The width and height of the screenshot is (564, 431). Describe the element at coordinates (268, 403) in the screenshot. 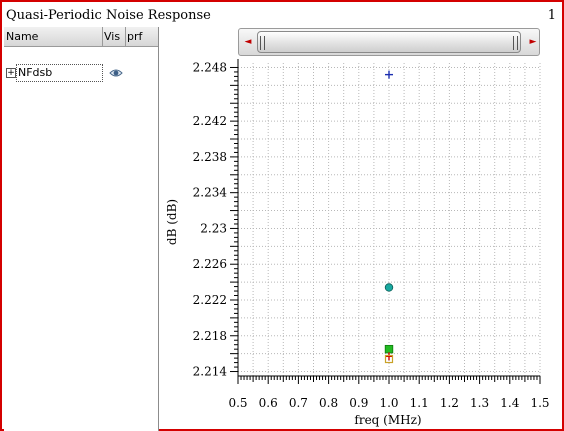

I see `x-tick-label: 0.6` at that location.